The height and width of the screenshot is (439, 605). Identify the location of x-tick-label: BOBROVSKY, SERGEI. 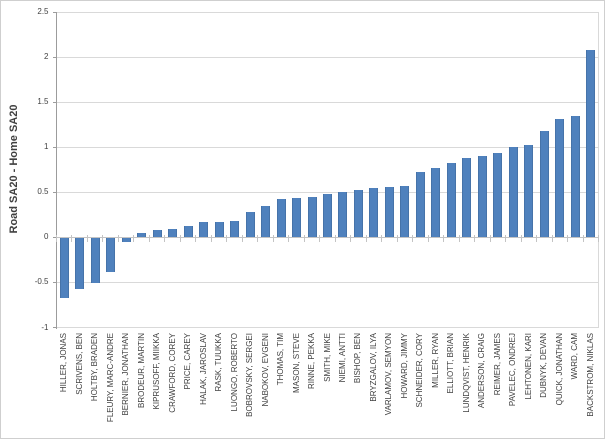
(250, 375).